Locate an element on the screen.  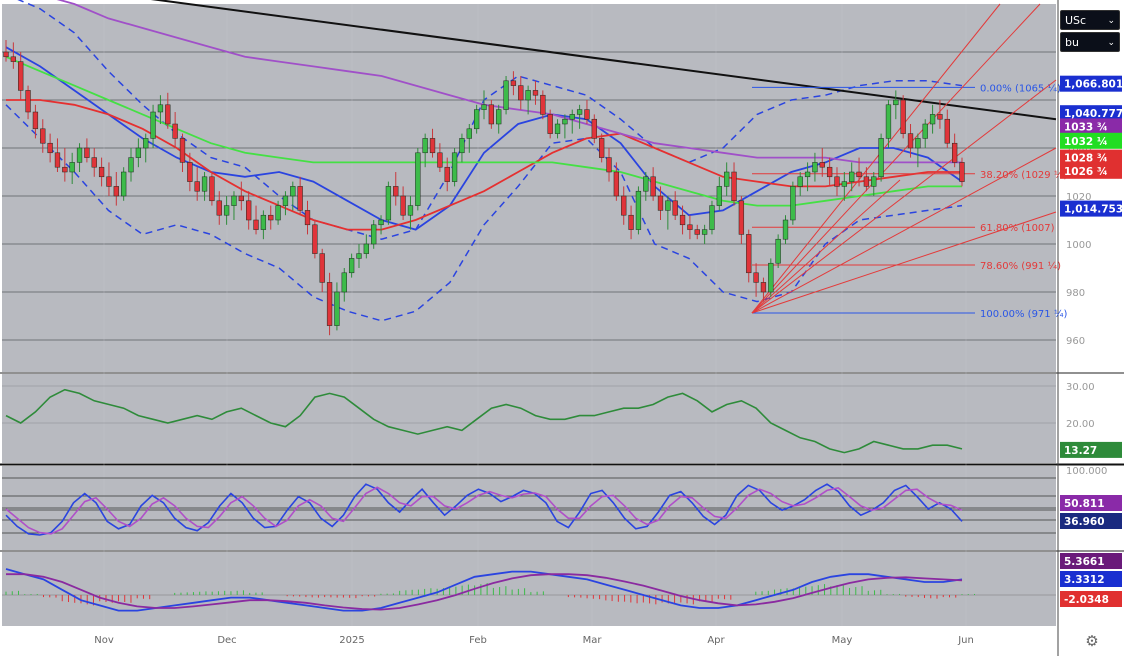
stochastic-tick-label: 100.000 is located at coordinates (1086, 471).